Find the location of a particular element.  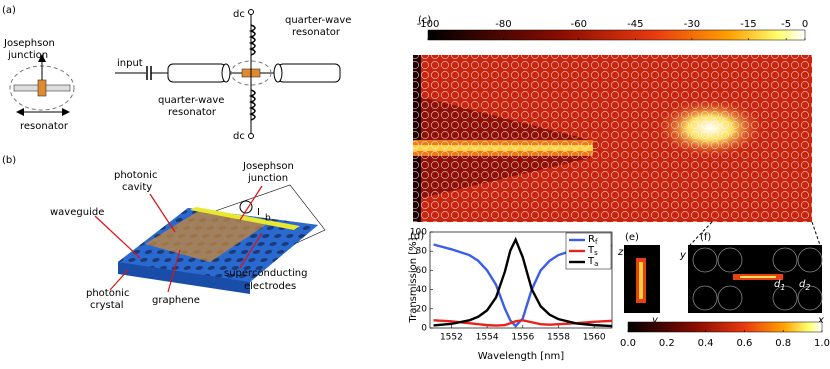

axis-label: z is located at coordinates (620, 252).